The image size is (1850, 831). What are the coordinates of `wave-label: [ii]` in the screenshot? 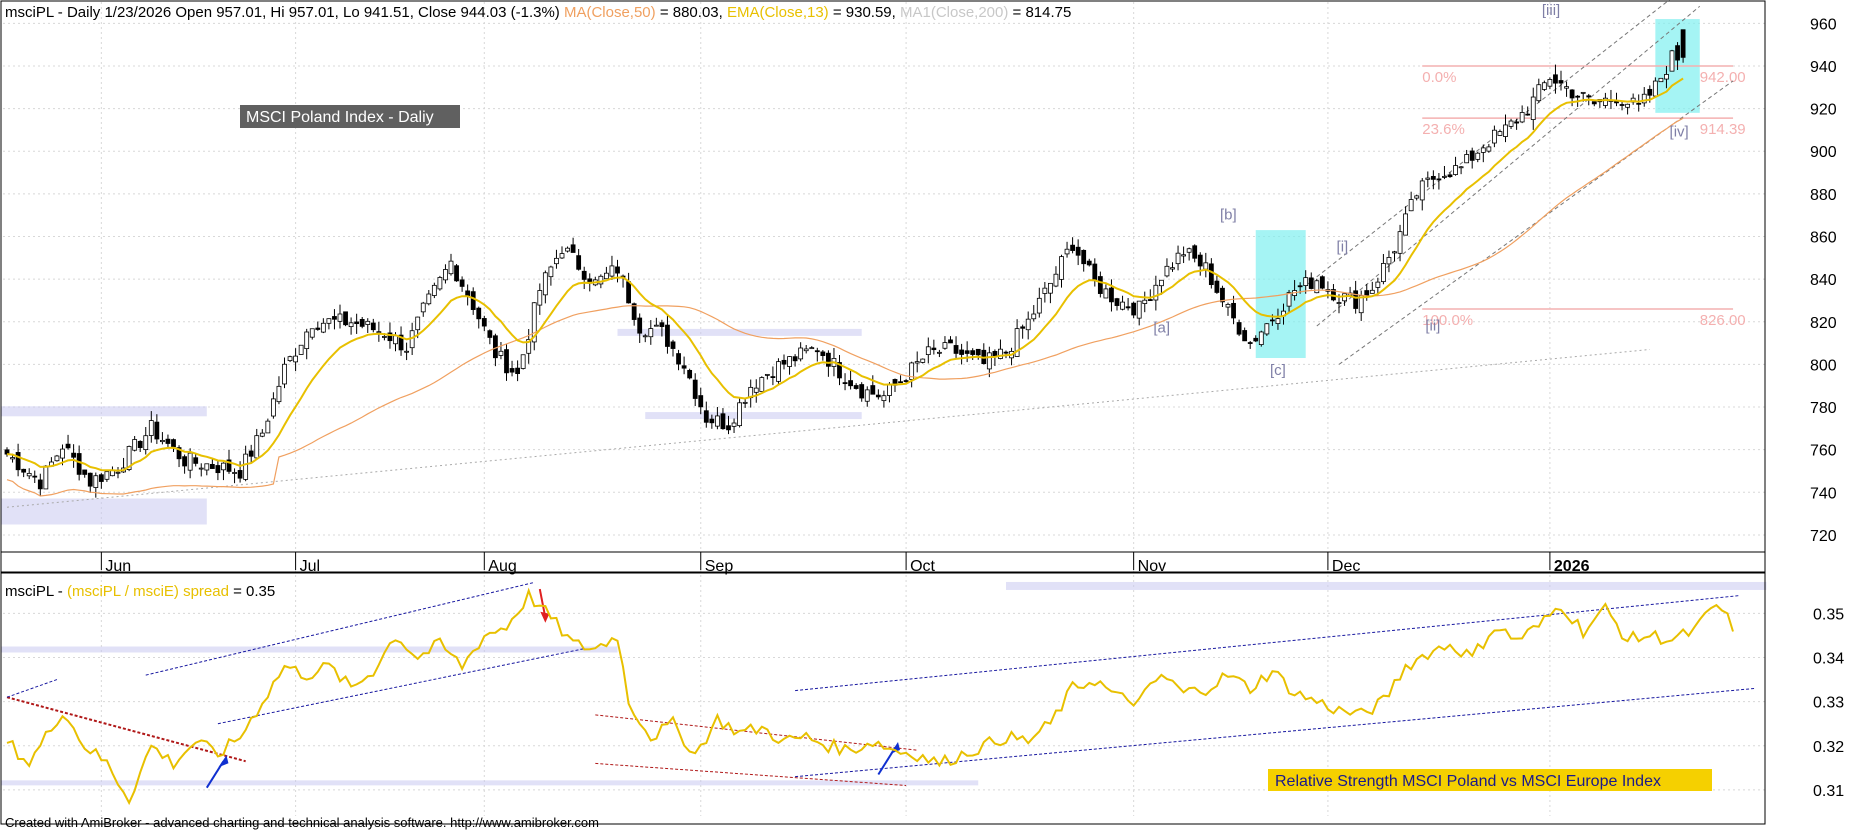 It's located at (1432, 325).